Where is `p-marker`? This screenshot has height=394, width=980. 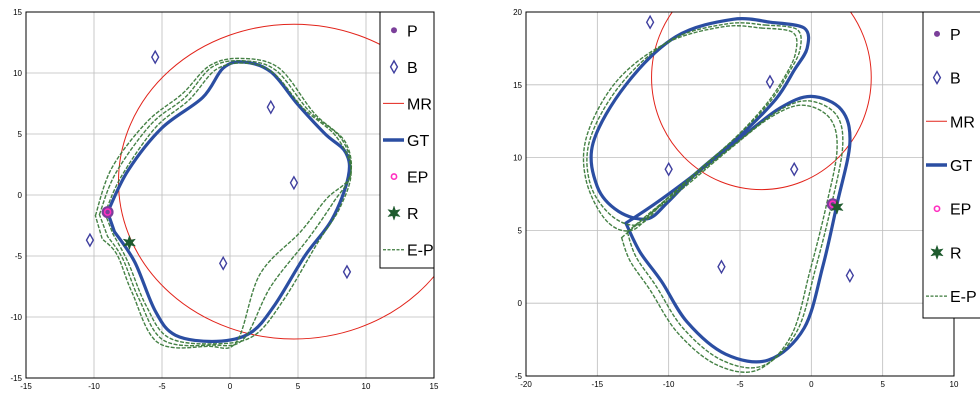
p-marker is located at coordinates (107, 212).